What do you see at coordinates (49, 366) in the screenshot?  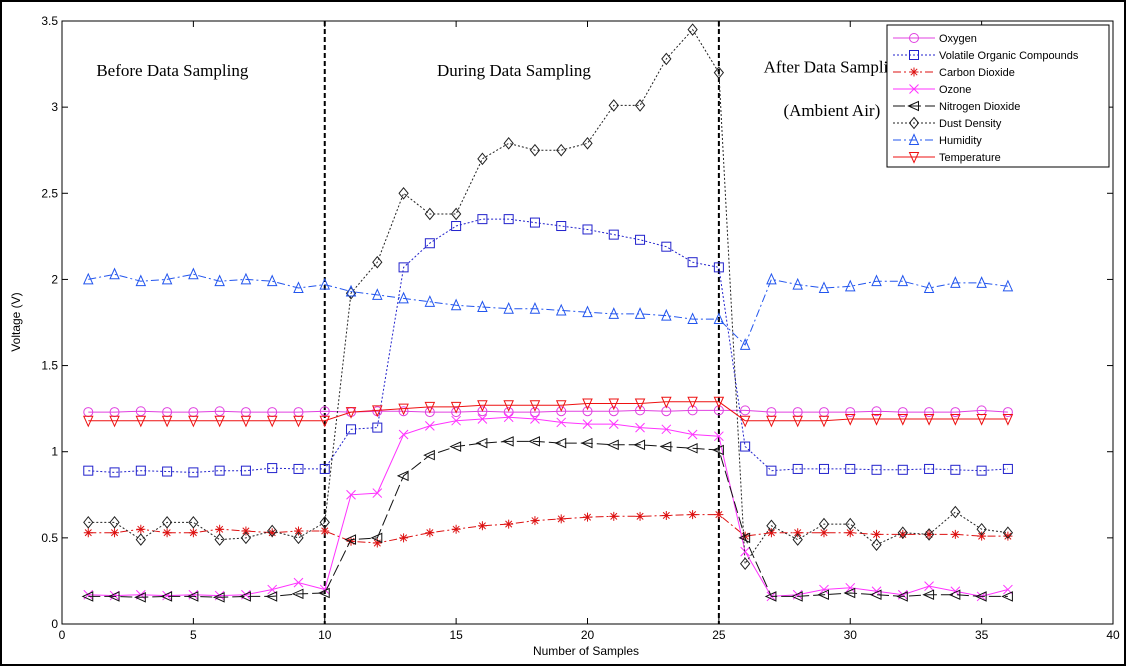 I see `y-tick-label: 1.5` at bounding box center [49, 366].